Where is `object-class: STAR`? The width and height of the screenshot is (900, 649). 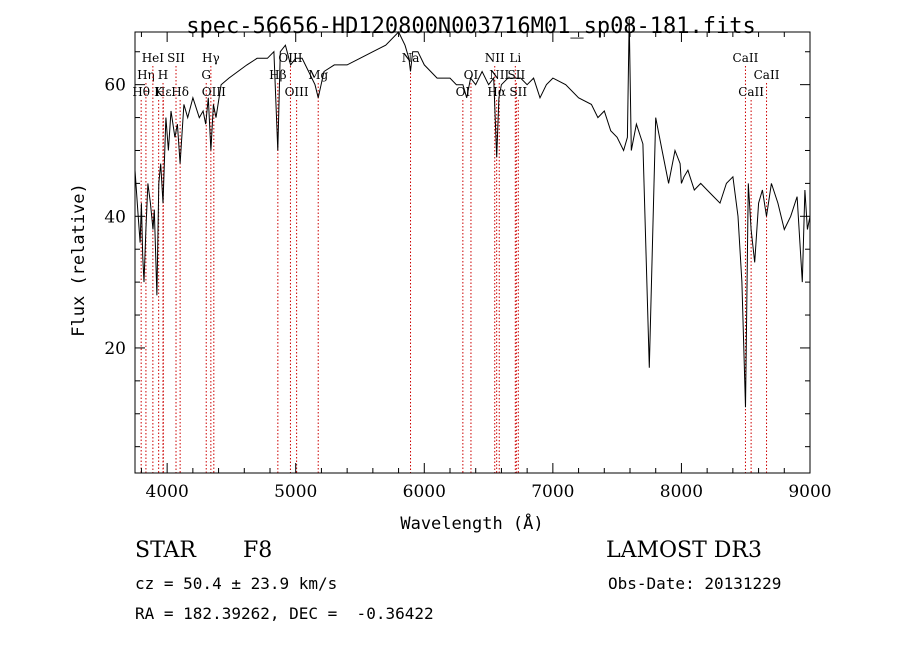 object-class: STAR is located at coordinates (165, 550).